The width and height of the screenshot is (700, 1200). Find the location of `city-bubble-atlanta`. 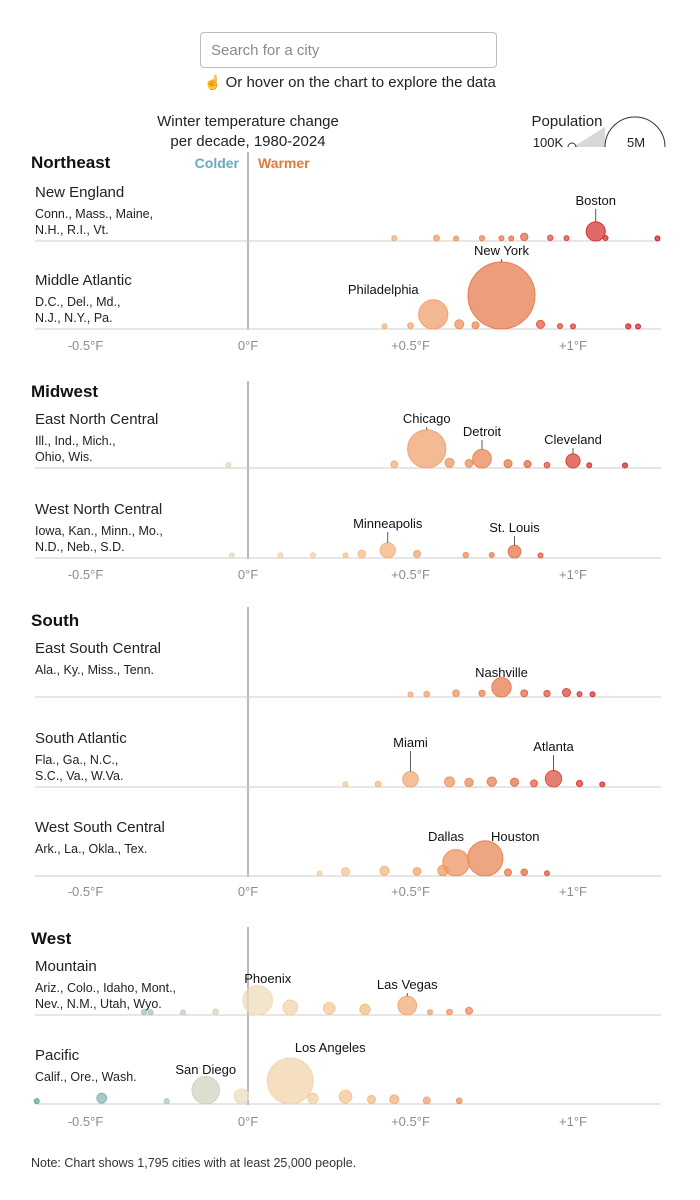

city-bubble-atlanta is located at coordinates (553, 779).